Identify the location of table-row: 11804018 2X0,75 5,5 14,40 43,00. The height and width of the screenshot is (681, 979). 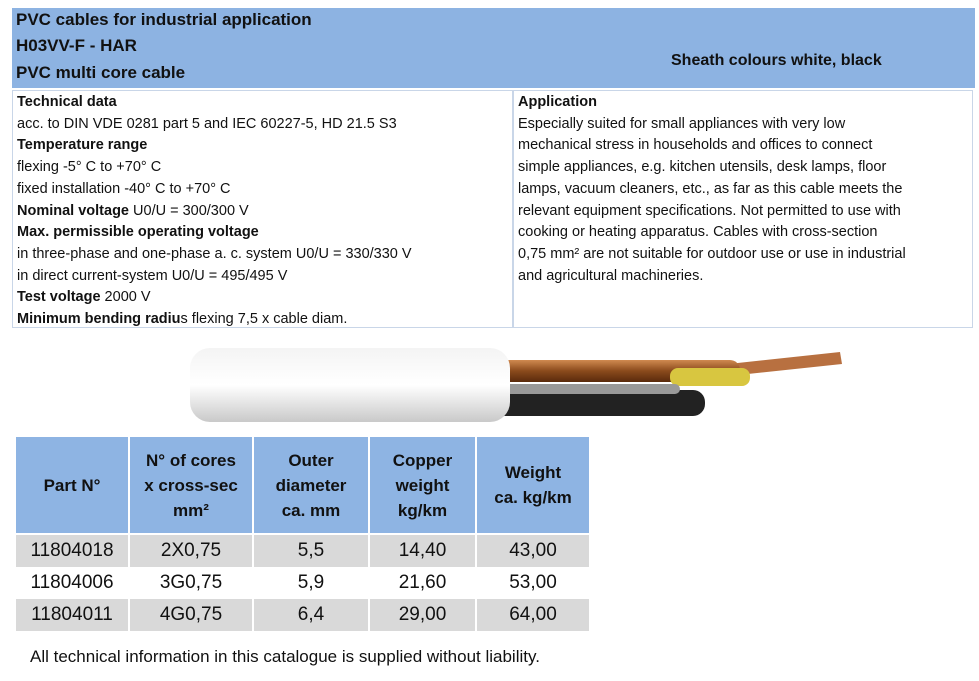
(302, 551).